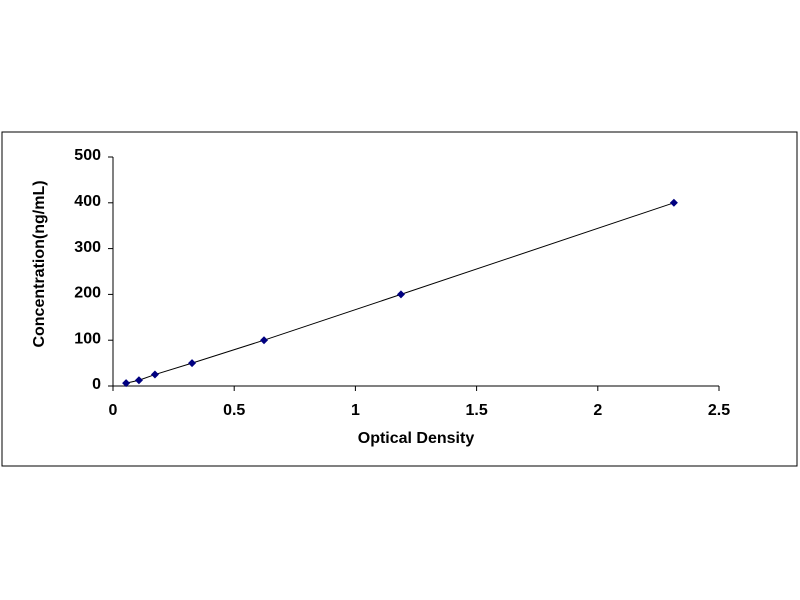 This screenshot has height=600, width=800. I want to click on x-tick-label: 2.5, so click(719, 410).